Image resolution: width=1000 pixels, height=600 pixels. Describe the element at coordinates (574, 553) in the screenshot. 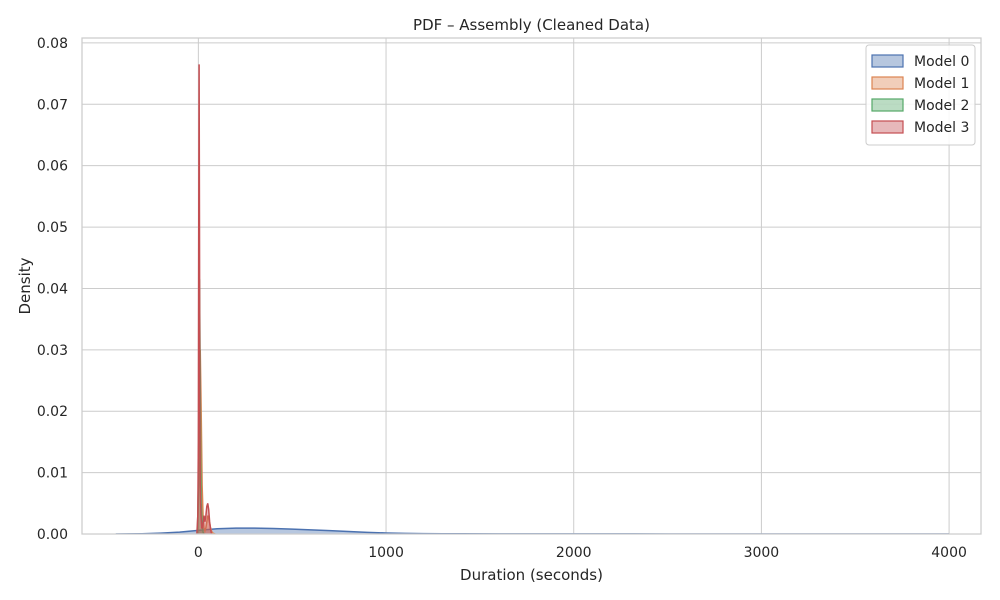

I see `x-tick-label: 2000` at that location.